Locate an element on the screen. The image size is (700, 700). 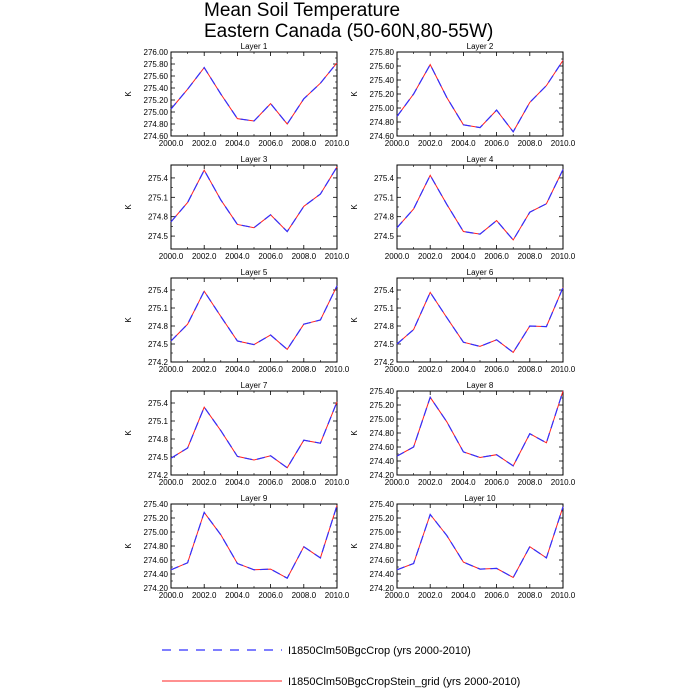
panel-title: Layer 5 is located at coordinates (254, 272).